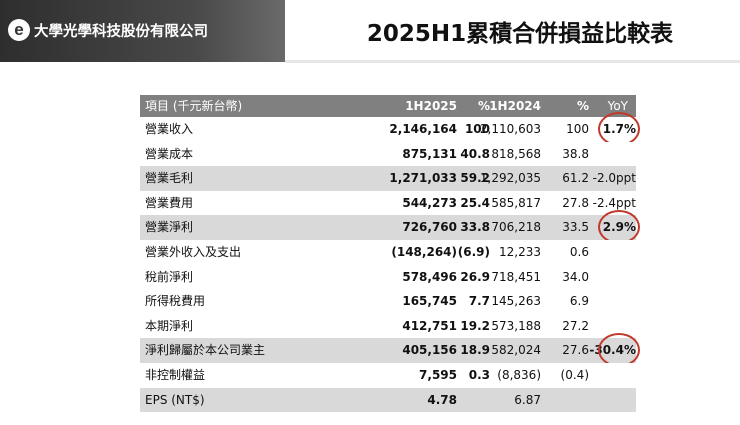  Describe the element at coordinates (473, 252) in the screenshot. I see `cell-value: (6.9)` at that location.